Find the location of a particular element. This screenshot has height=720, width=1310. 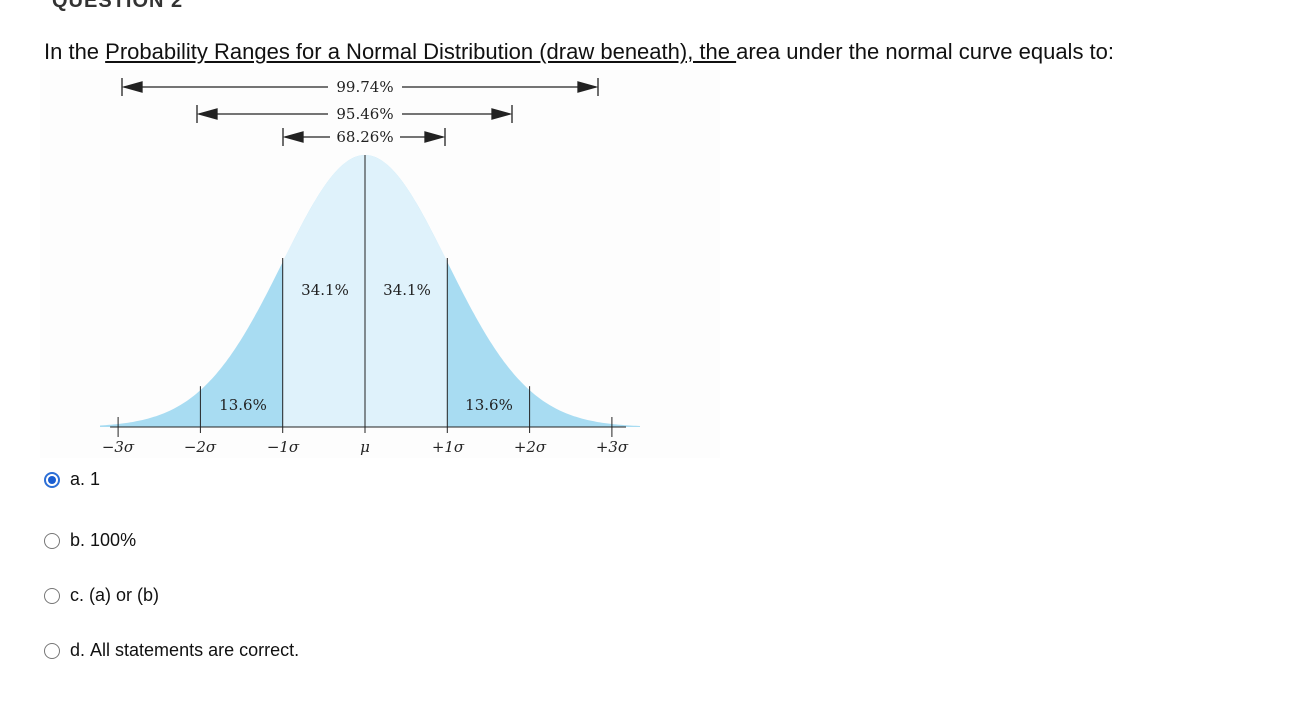

option-c: c. (a) or (b) is located at coordinates (101, 595).